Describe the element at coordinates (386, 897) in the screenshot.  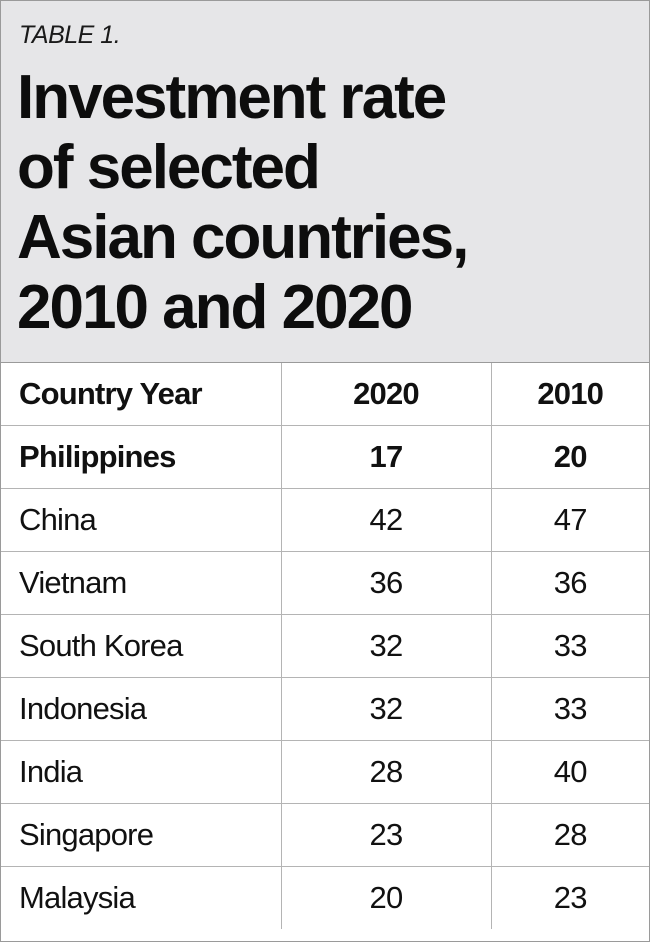
I see `row-2020-cell: 20` at that location.